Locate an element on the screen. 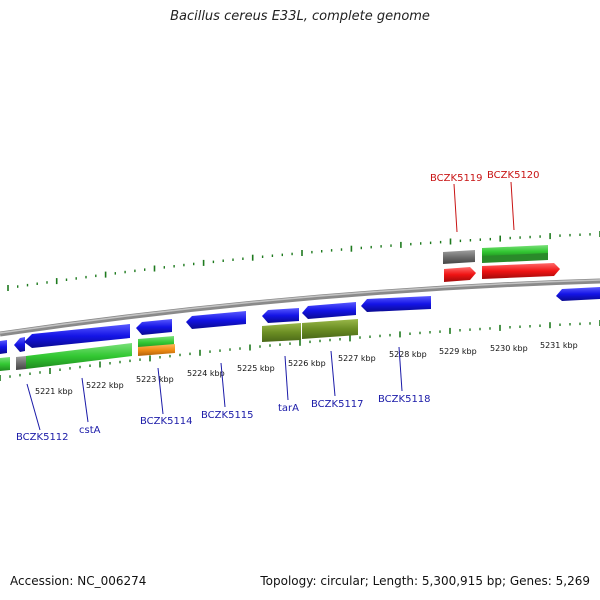  kbp-label: 5228 kbp is located at coordinates (408, 354).